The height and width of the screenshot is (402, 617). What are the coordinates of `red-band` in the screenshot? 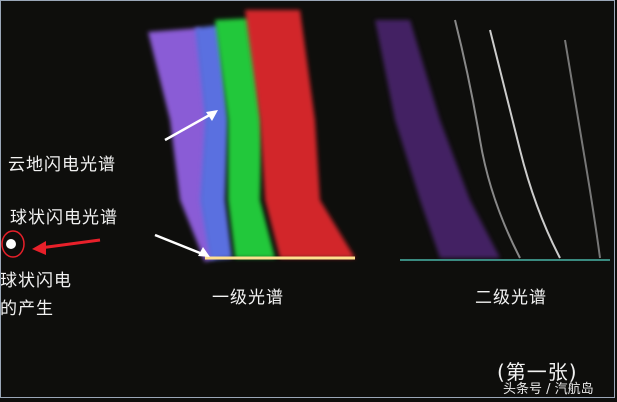 It's located at (300, 134).